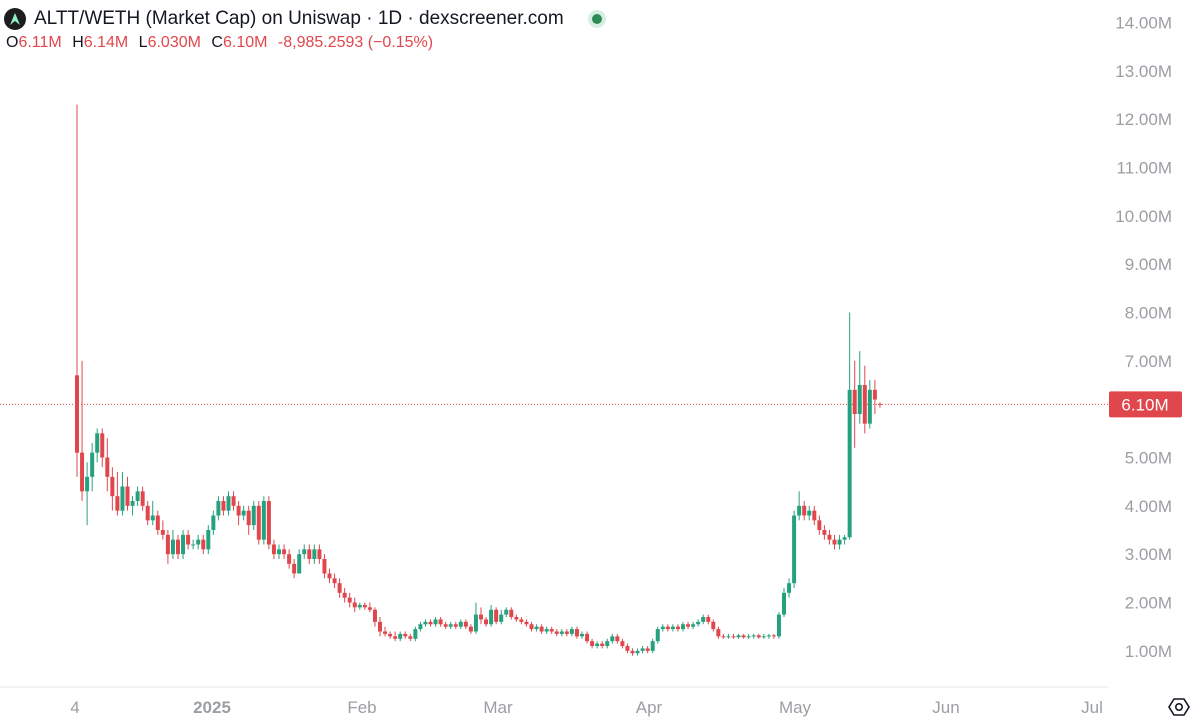 Image resolution: width=1200 pixels, height=723 pixels. Describe the element at coordinates (1144, 168) in the screenshot. I see `y-tick-label: 11.00M` at that location.